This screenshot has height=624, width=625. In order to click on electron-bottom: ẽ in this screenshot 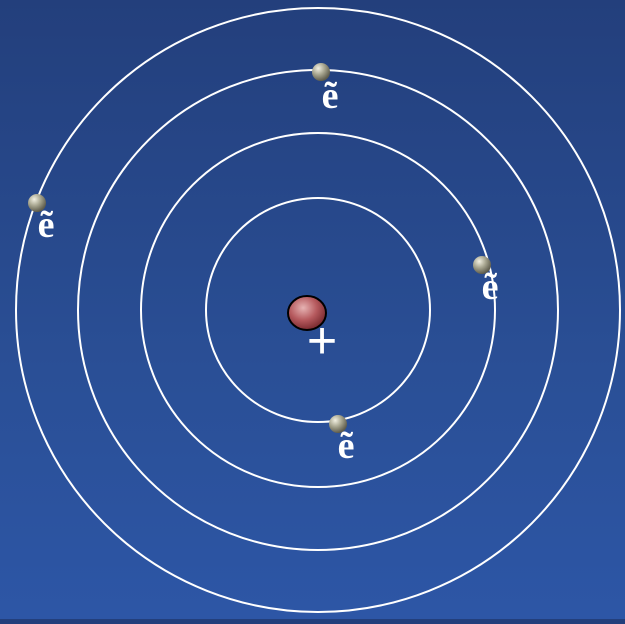, I will do `click(341, 441)`.